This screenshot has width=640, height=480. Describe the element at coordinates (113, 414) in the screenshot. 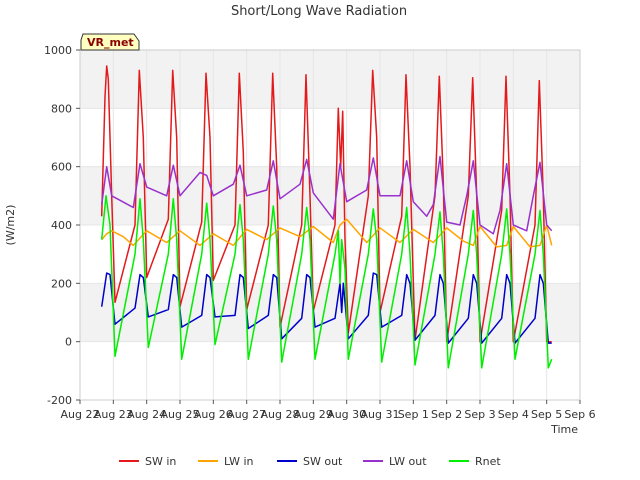

I see `x-tick-label: Aug 23` at that location.